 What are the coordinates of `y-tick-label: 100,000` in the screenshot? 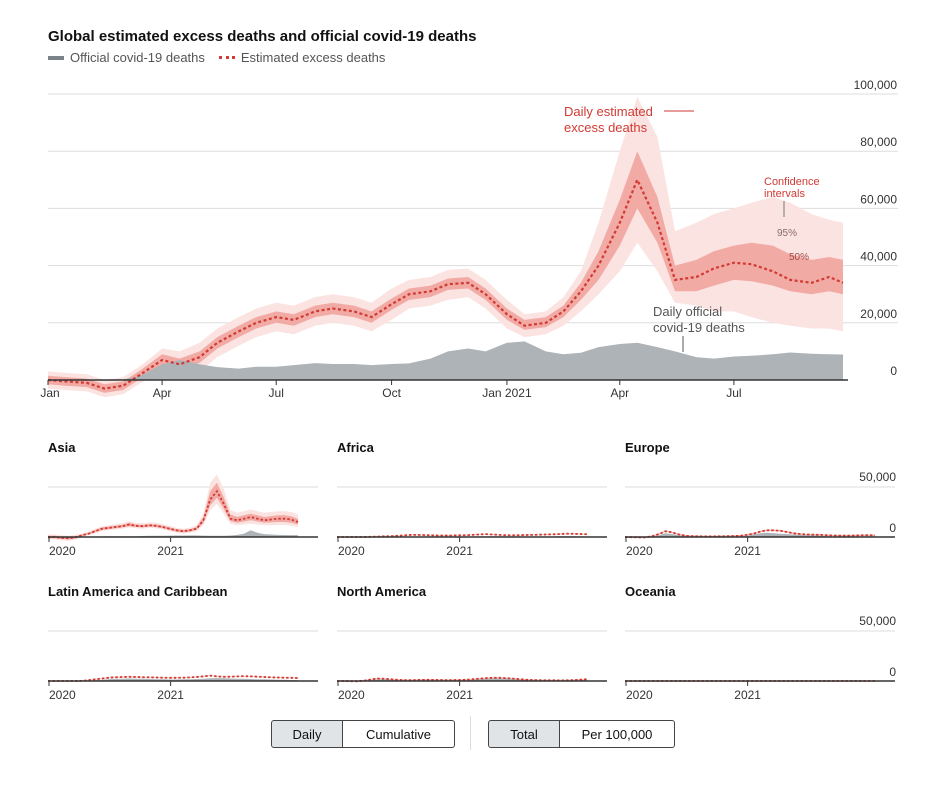 It's located at (876, 85).